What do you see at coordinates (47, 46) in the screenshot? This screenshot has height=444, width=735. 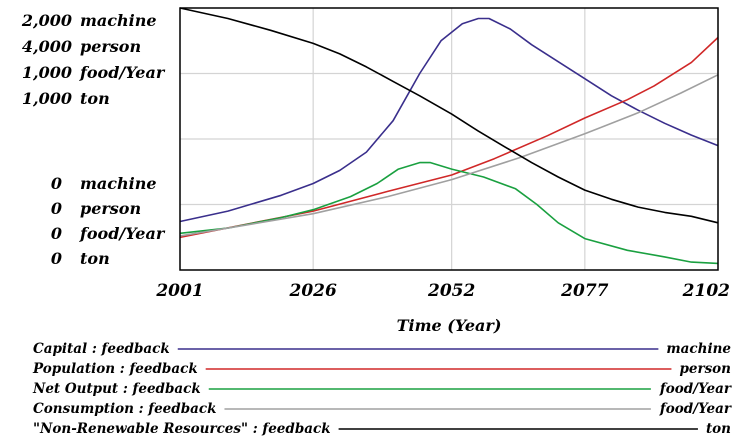 I see `y-top-value-1: 4,000` at bounding box center [47, 46].